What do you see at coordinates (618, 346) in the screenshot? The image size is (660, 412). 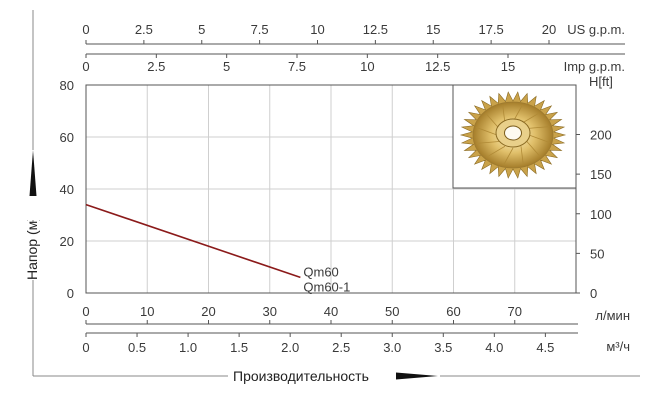 I see `m3h-unit: м³/ч` at bounding box center [618, 346].